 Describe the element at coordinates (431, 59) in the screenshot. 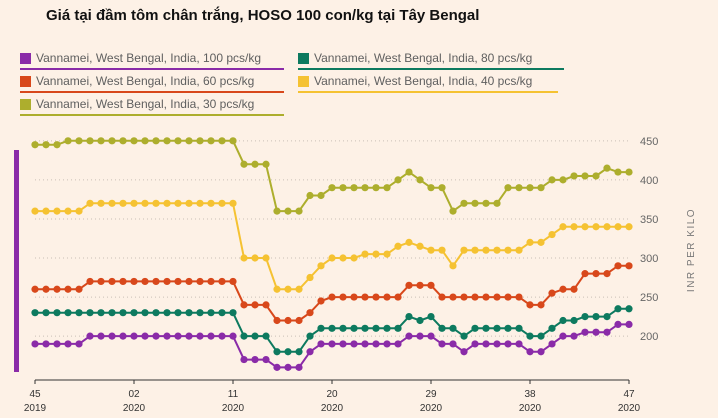

I see `legend-item-80pcs: Vannamei, West Bengal, India, 80 pcs/kg` at that location.